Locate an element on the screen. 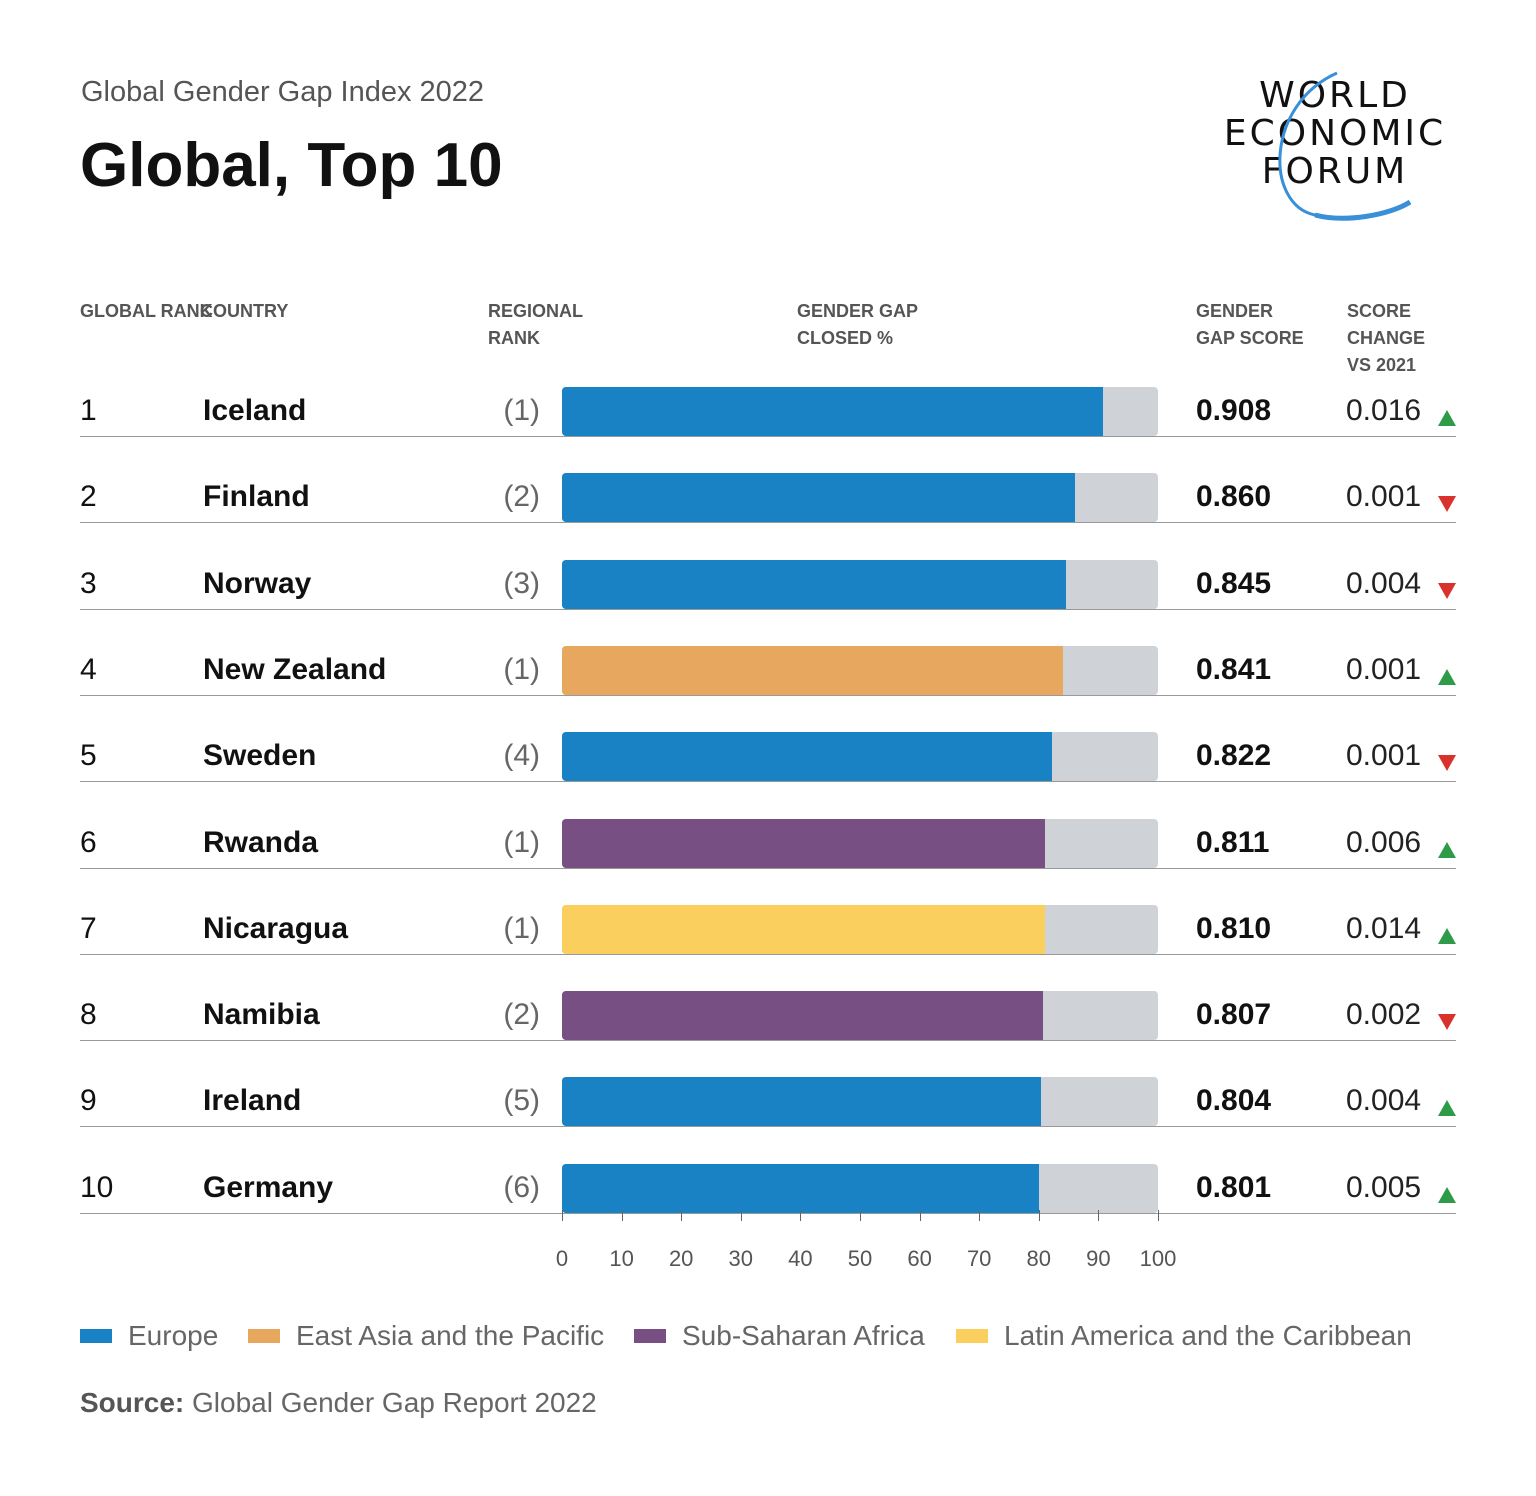 This screenshot has width=1536, height=1496. axis-tick-label: 30 is located at coordinates (741, 1258).